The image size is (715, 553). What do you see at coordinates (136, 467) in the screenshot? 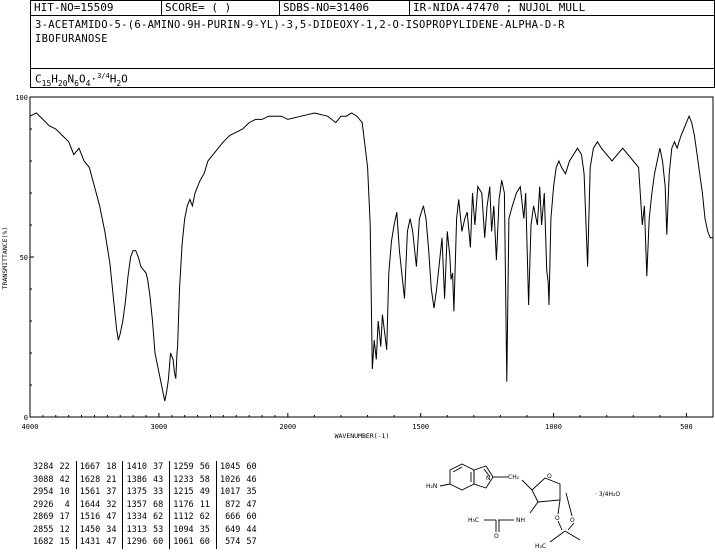
I see `peak-wavenumber: 1410` at bounding box center [136, 467].